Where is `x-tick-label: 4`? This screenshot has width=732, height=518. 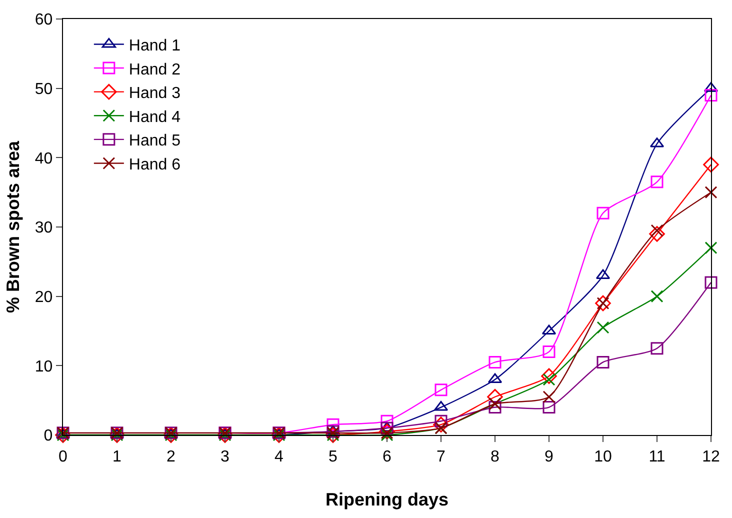 x-tick-label: 4 is located at coordinates (279, 457).